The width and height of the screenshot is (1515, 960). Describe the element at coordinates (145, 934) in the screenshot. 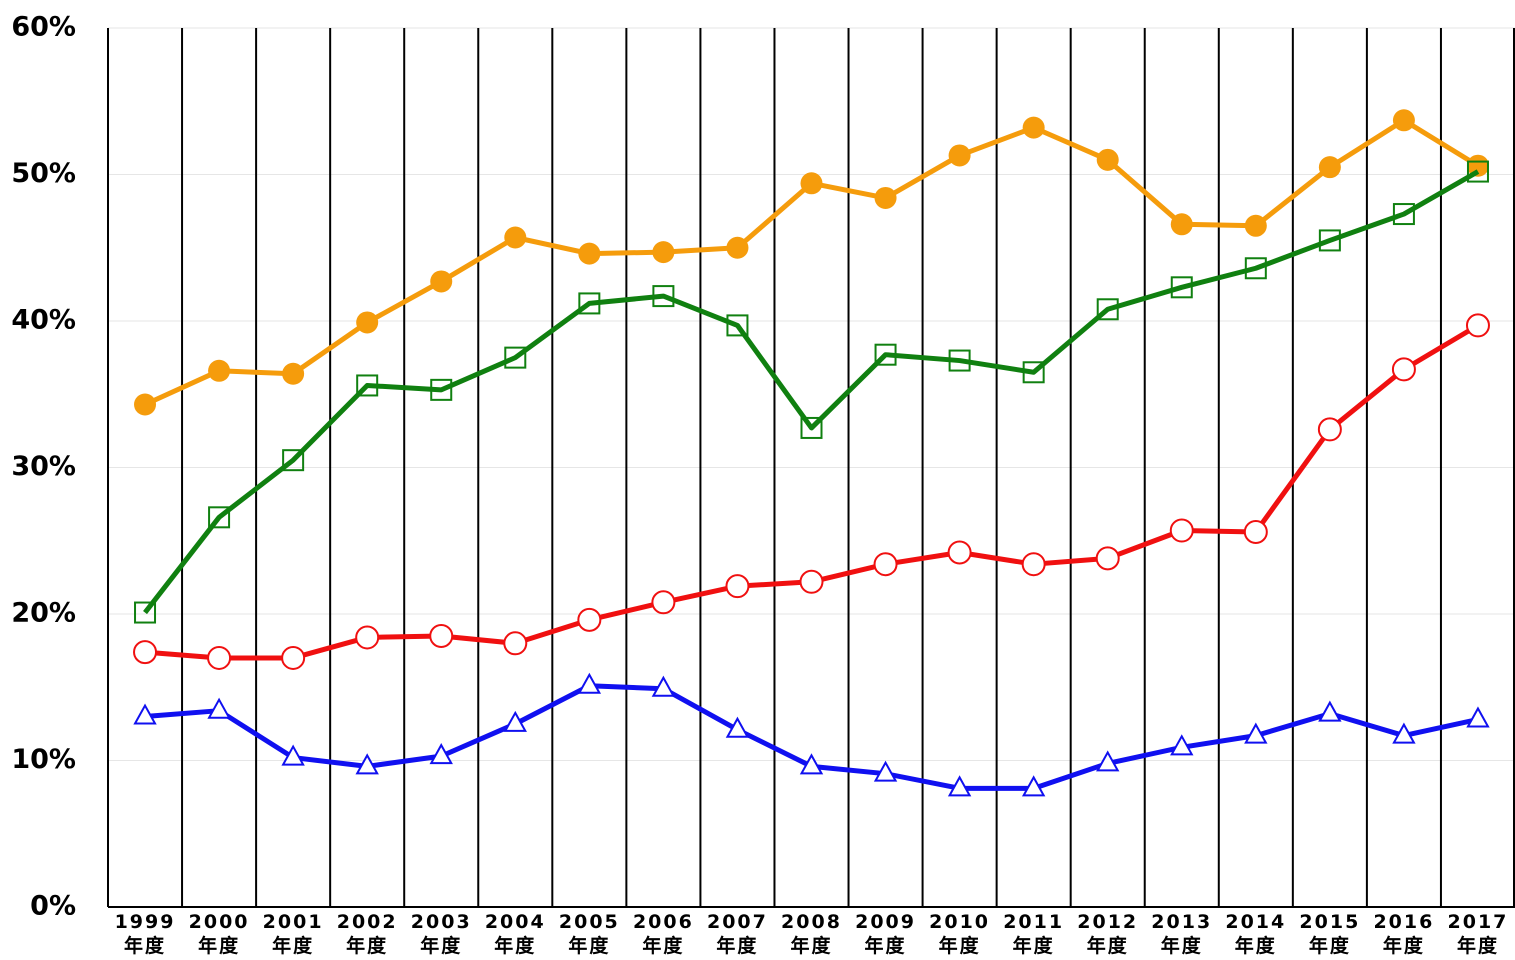

I see `x-tick-label: 1999年度` at that location.